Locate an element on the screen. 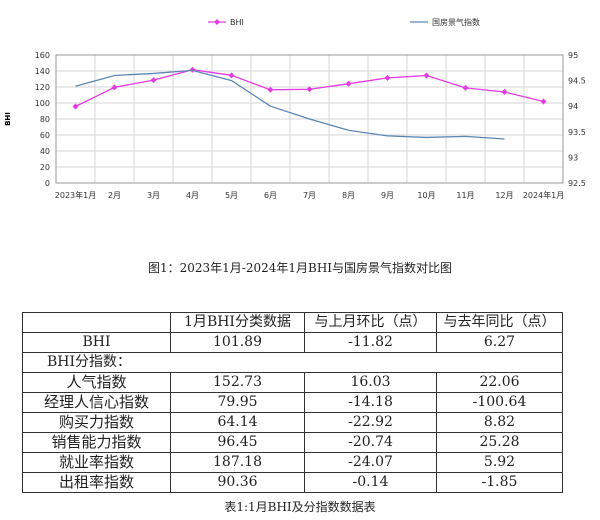  y2-tick-label: 93.5 is located at coordinates (577, 132).